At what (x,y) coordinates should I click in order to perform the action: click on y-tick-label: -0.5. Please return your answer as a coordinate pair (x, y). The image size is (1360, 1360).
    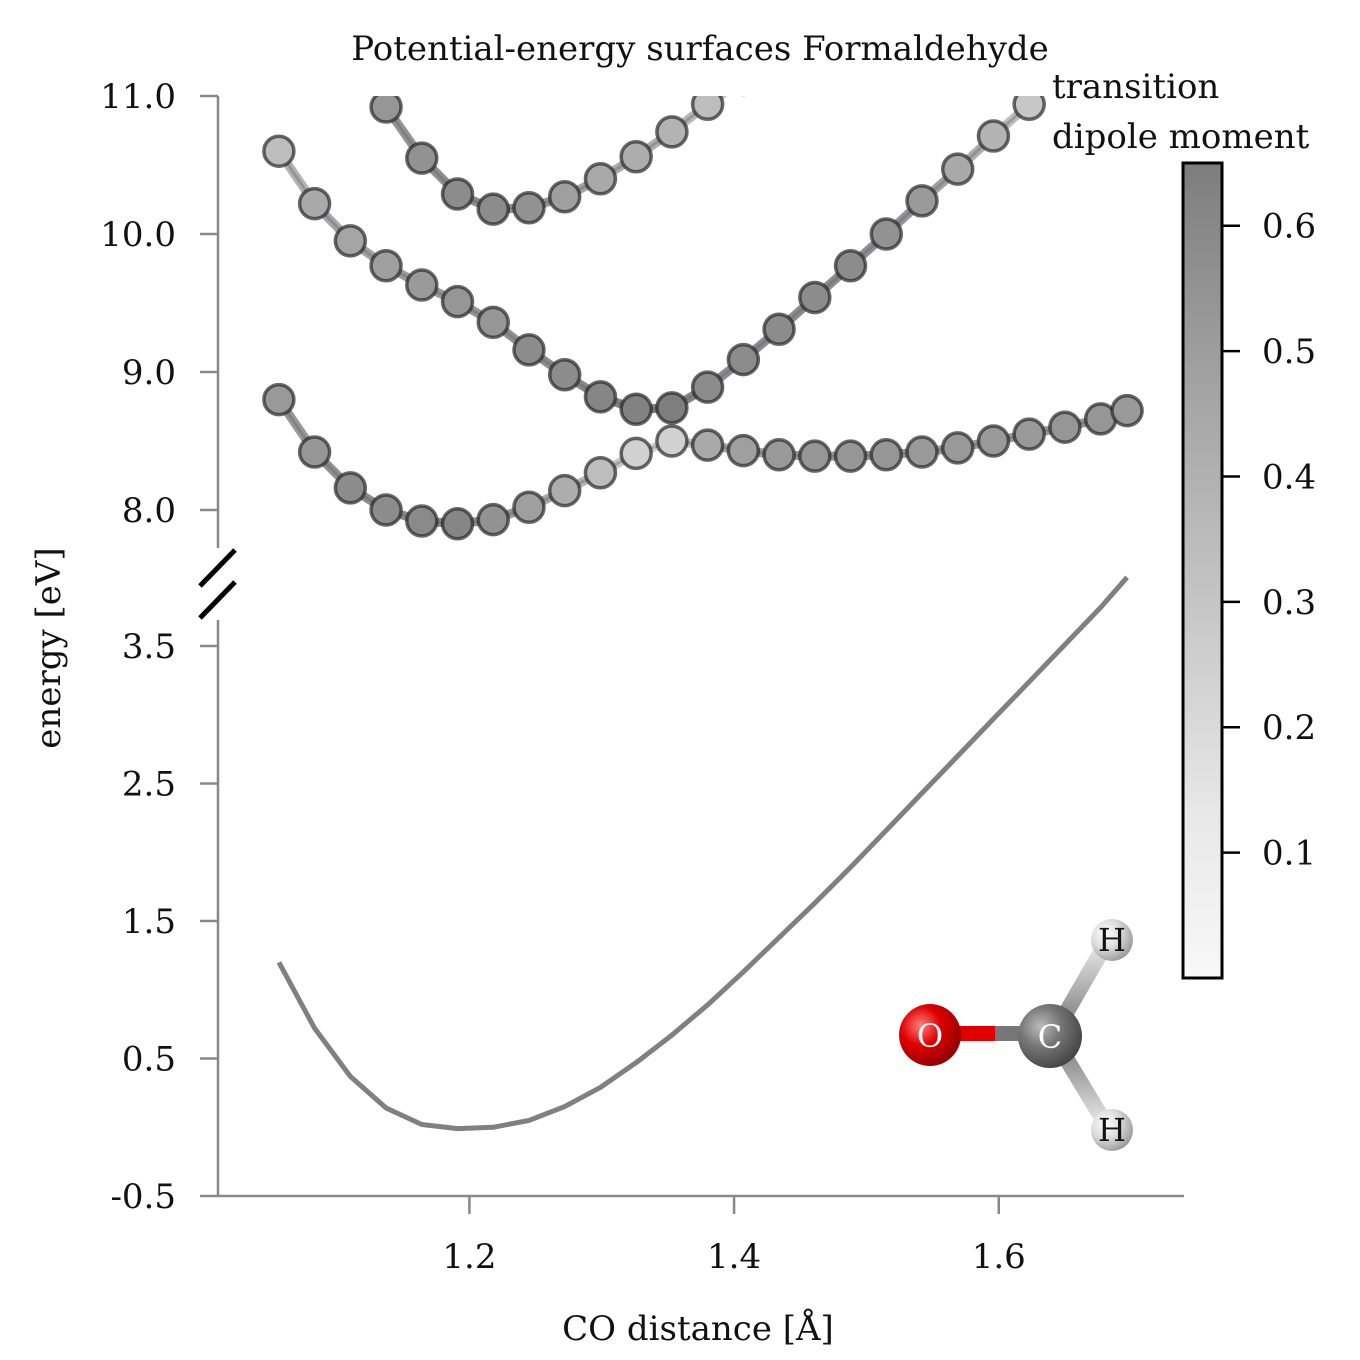
    Looking at the image, I should click on (143, 1197).